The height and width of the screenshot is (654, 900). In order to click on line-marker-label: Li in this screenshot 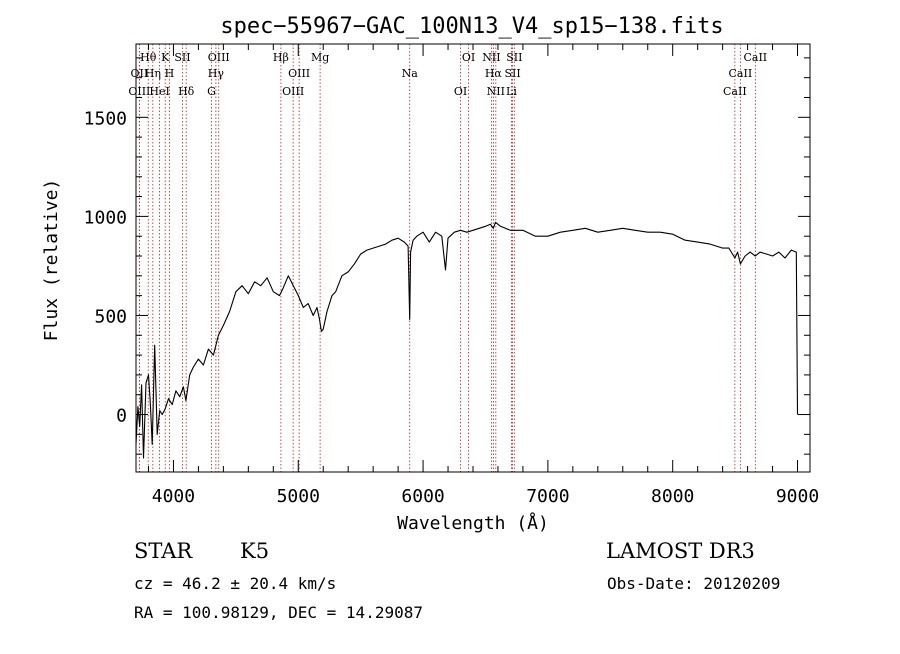, I will do `click(511, 91)`.